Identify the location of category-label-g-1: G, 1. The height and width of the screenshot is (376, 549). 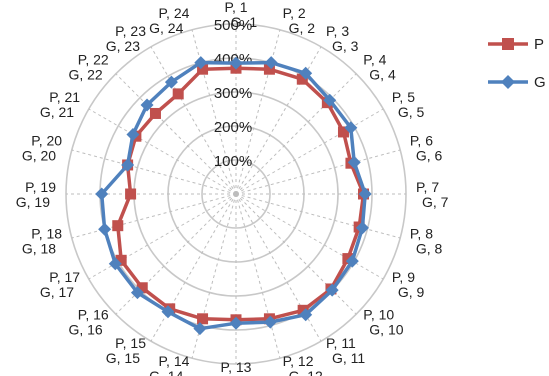
(244, 22).